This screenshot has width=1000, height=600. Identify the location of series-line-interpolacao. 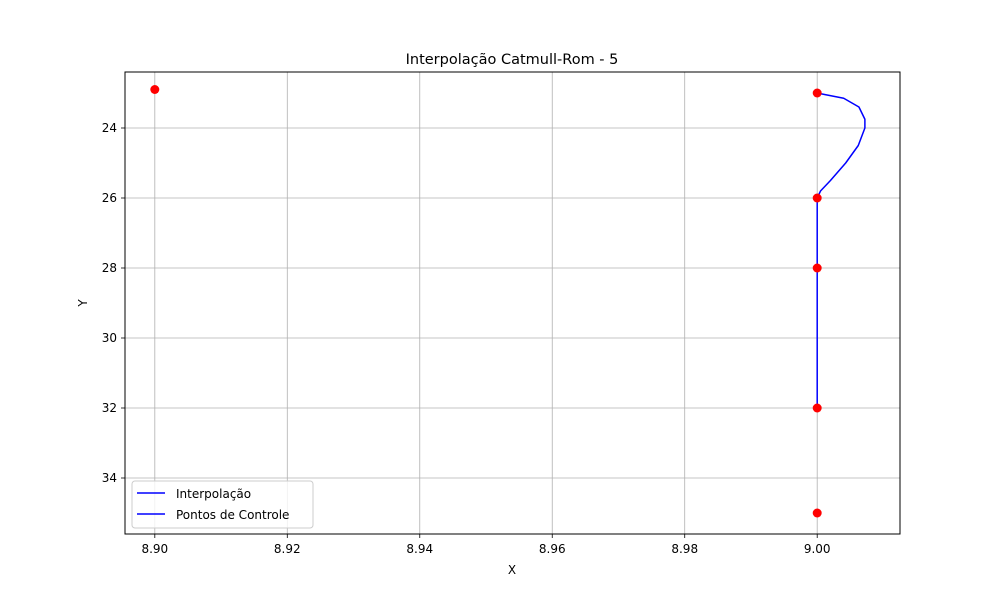
(841, 250).